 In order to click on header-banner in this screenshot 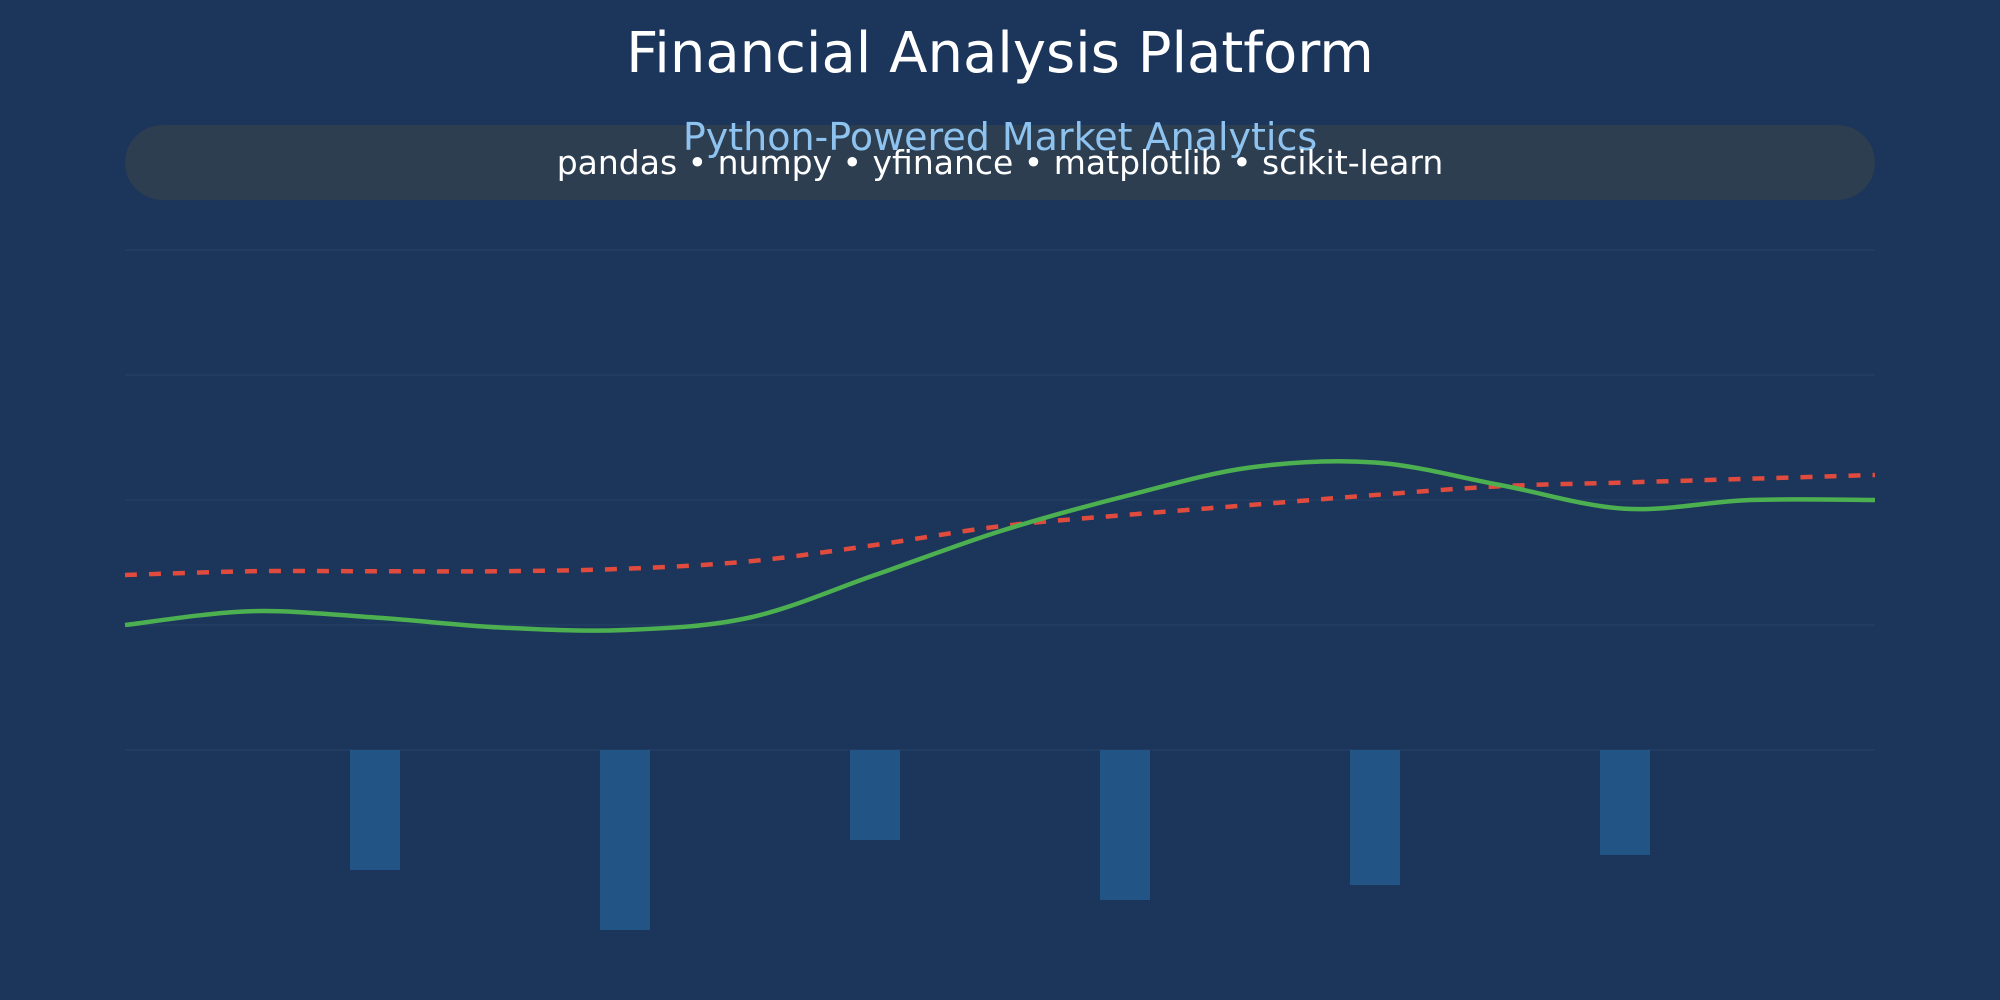, I will do `click(1000, 162)`.